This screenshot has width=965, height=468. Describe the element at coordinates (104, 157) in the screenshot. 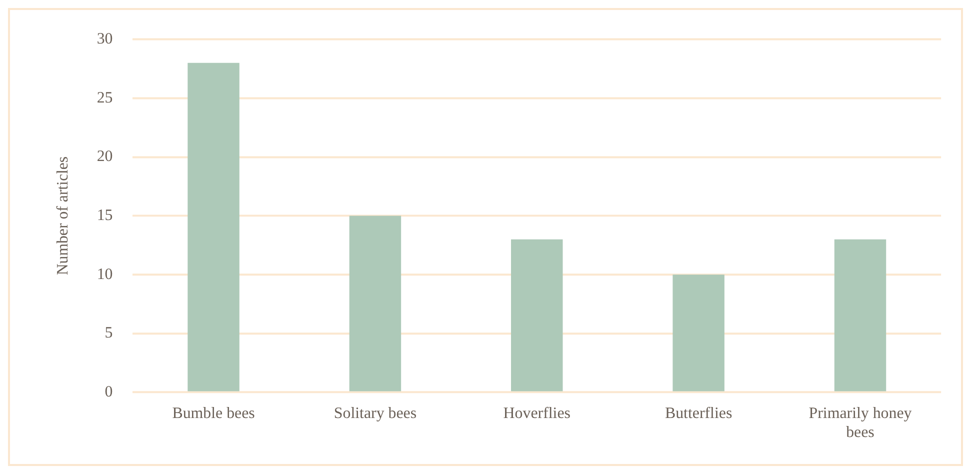

I see `y-tick-label: 20` at that location.